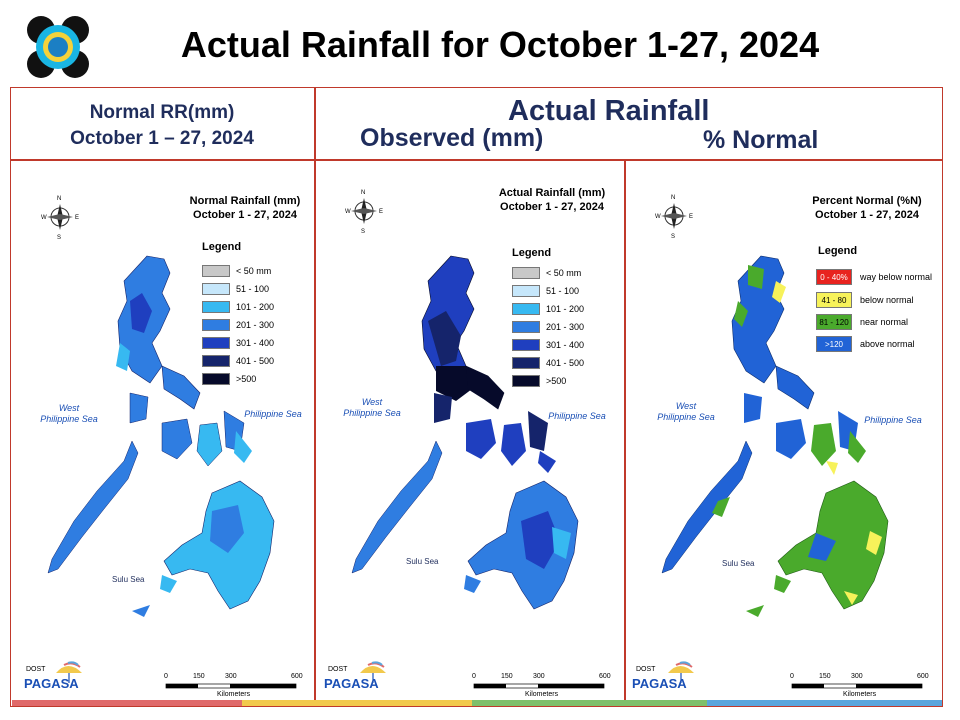 This screenshot has height=720, width=960. What do you see at coordinates (834, 300) in the screenshot?
I see `legend-swatch: 41 - 80` at bounding box center [834, 300].